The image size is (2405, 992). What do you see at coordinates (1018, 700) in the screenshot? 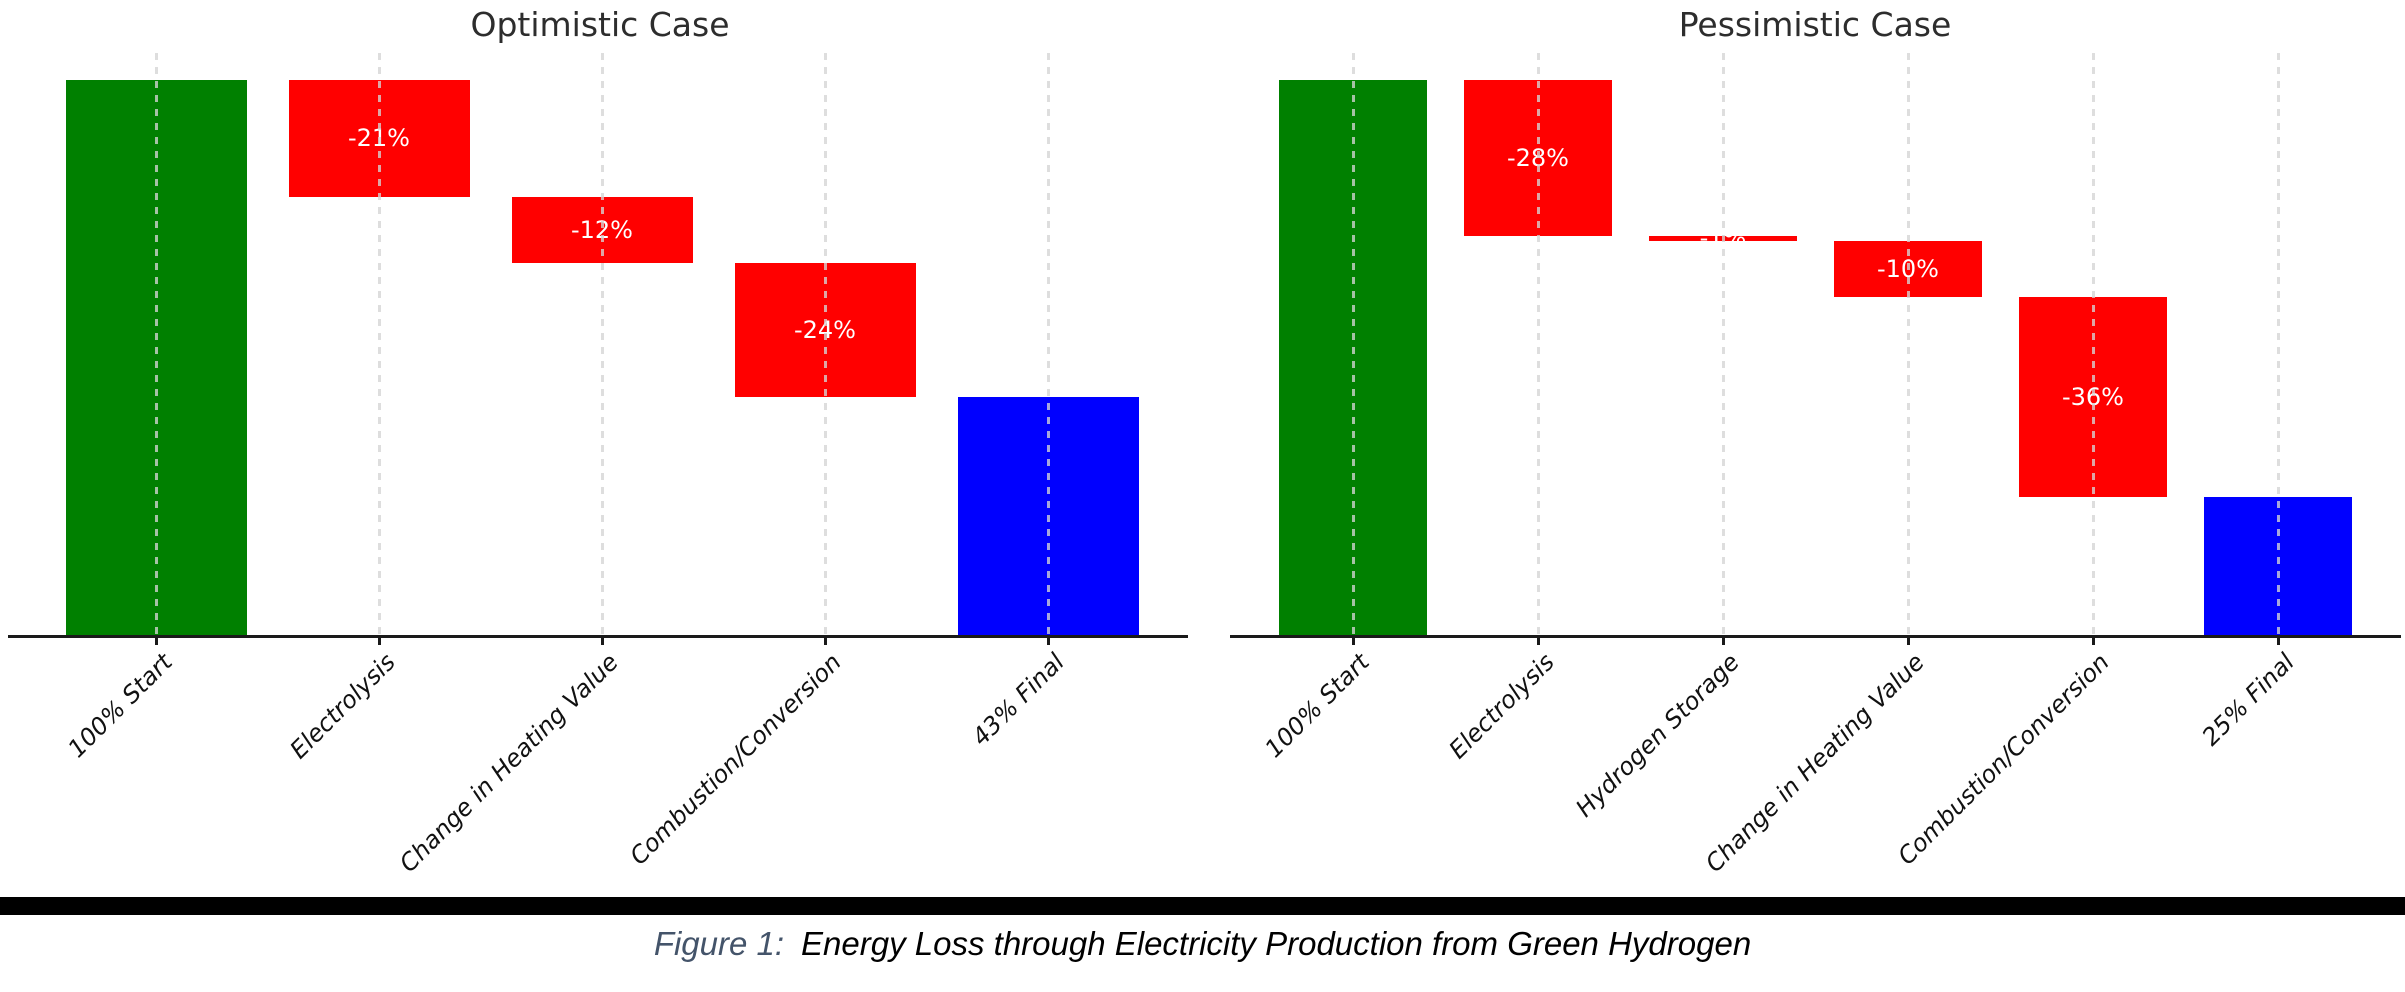
I see `x-tick-label: 43% Final` at bounding box center [1018, 700].